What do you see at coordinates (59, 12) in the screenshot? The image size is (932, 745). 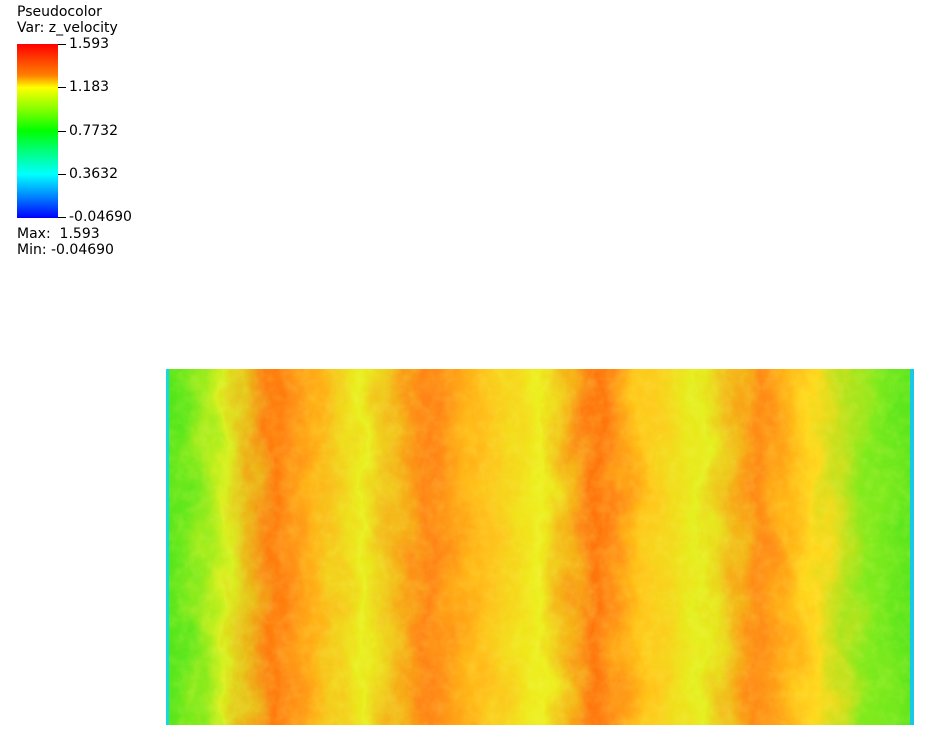 I see `legend-title: Pseudocolor` at bounding box center [59, 12].